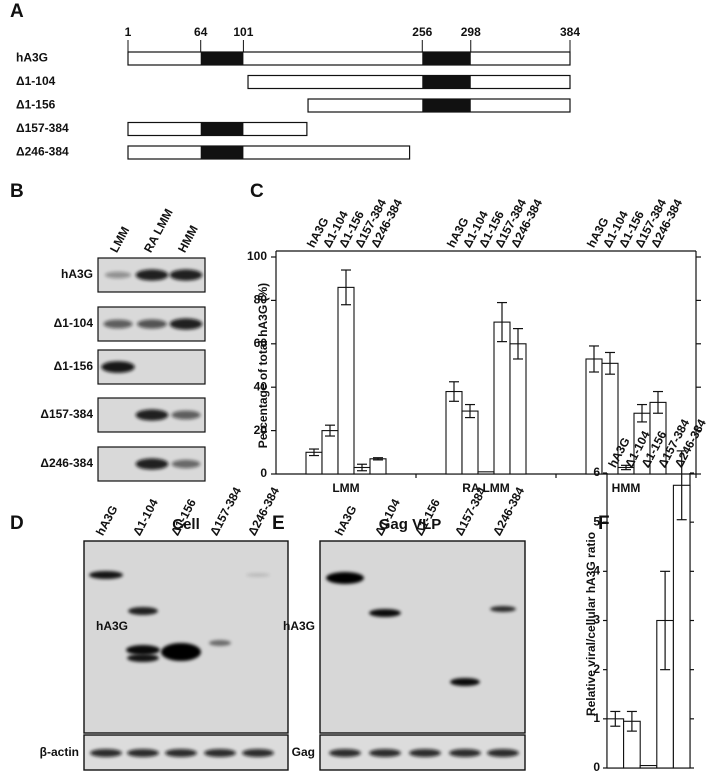 This screenshot has height=776, width=723. Describe the element at coordinates (32, 58) in the screenshot. I see `construct-label: hA3G` at that location.